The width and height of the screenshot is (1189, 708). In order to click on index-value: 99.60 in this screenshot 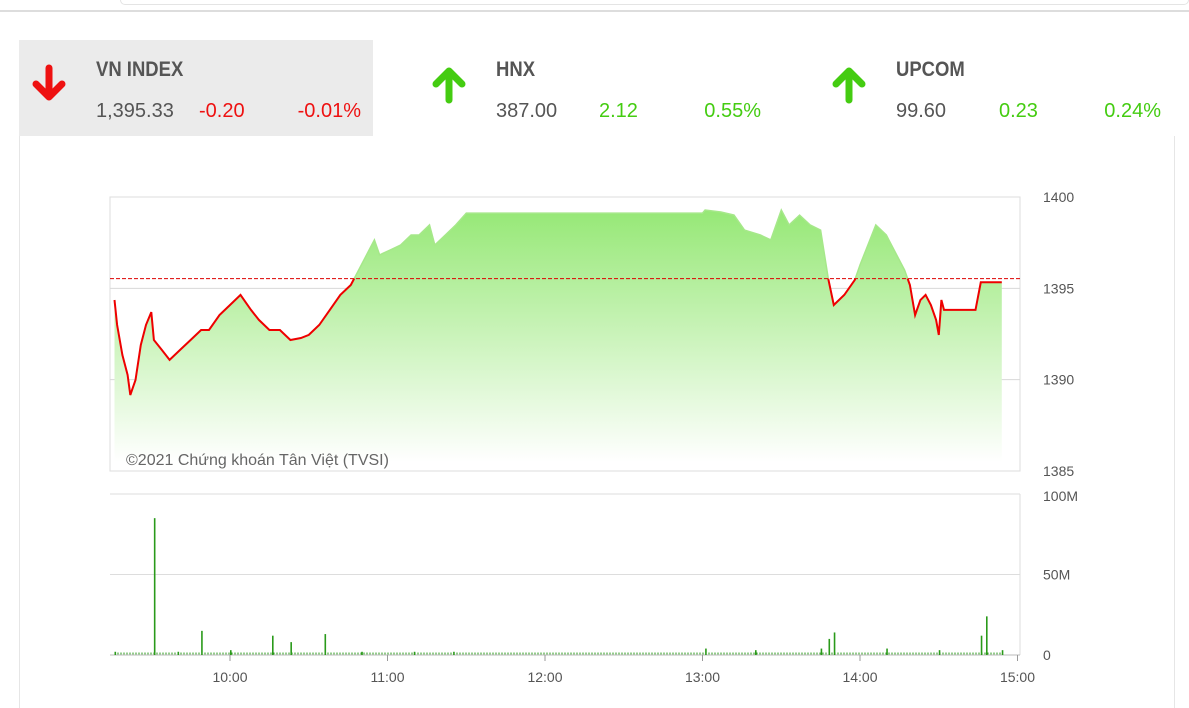, I will do `click(921, 111)`.